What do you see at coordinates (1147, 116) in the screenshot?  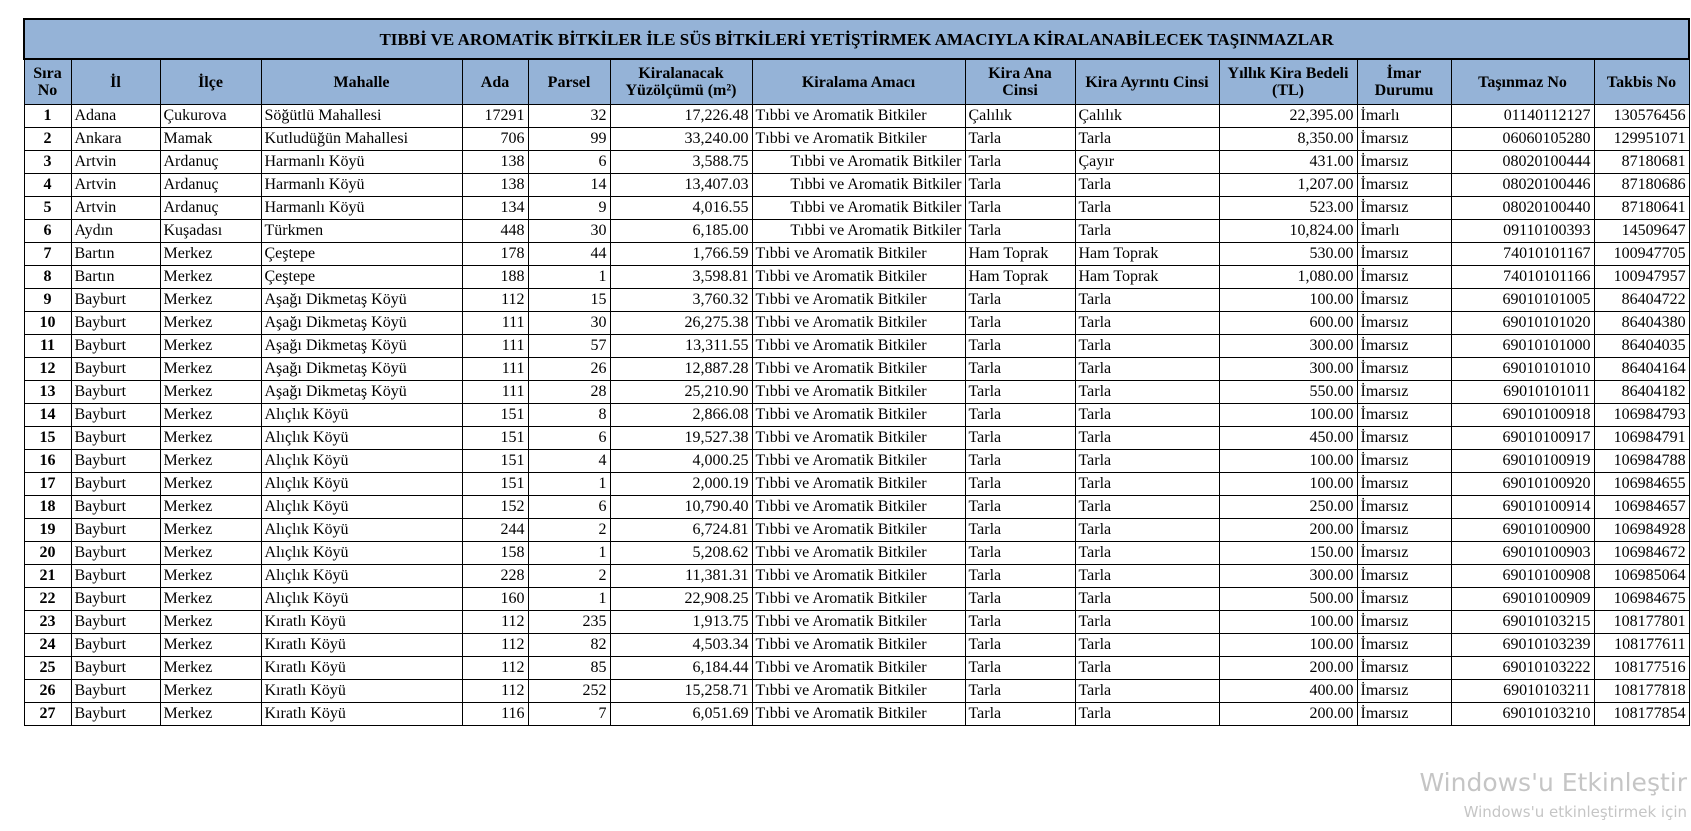 I see `cell-kira-ayrinti-cinsi: Çalılık` at bounding box center [1147, 116].